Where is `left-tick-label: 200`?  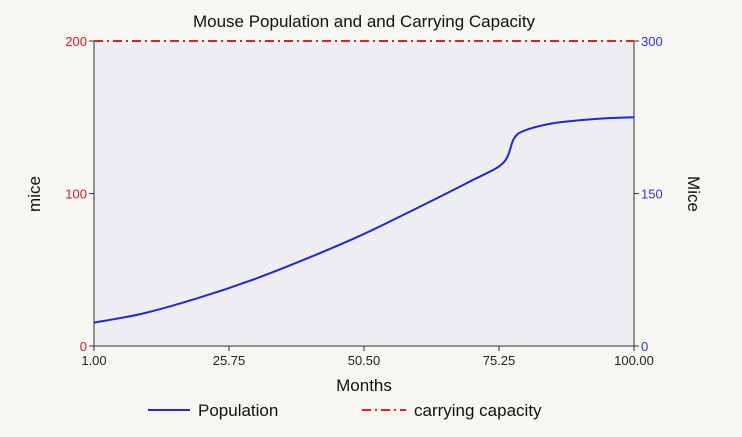 left-tick-label: 200 is located at coordinates (76, 41).